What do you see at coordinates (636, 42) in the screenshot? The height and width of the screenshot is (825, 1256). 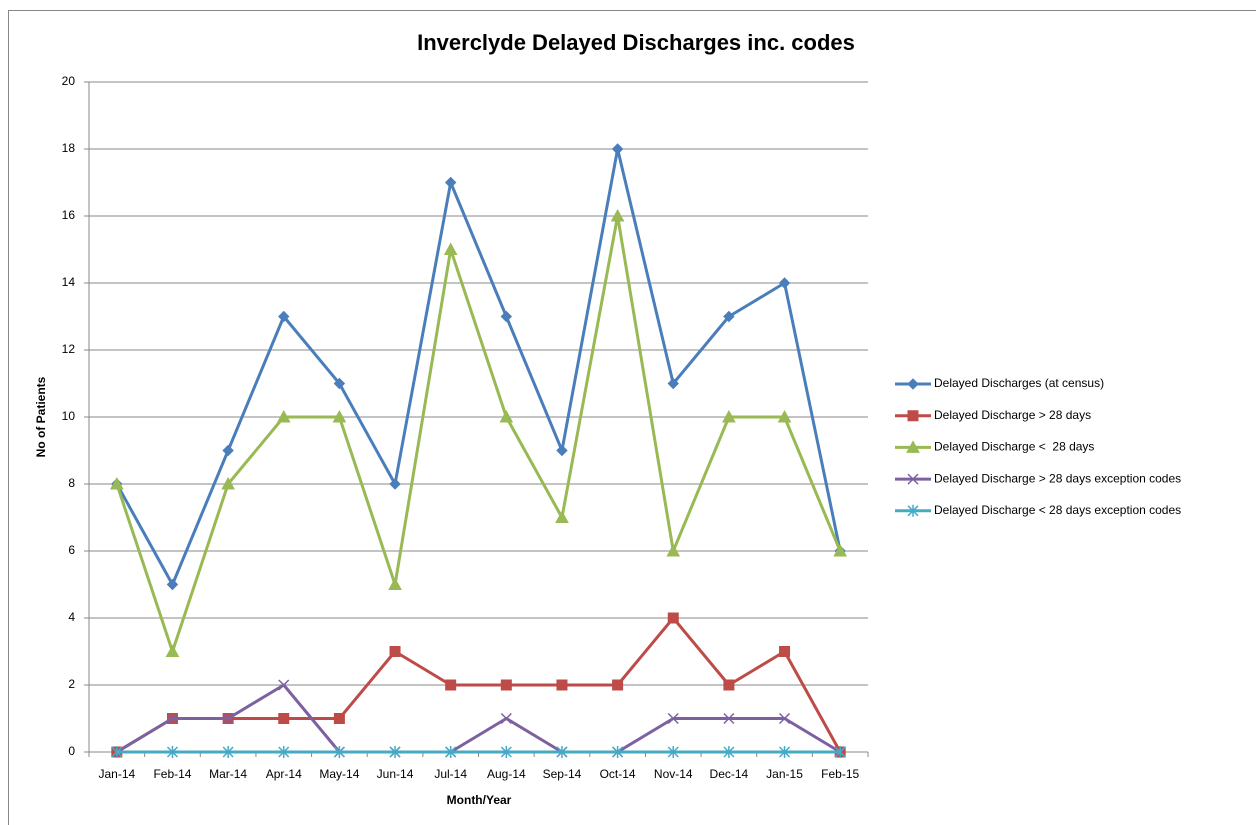 I see `chart-title: Inverclyde Delayed Discharges inc. codes` at bounding box center [636, 42].